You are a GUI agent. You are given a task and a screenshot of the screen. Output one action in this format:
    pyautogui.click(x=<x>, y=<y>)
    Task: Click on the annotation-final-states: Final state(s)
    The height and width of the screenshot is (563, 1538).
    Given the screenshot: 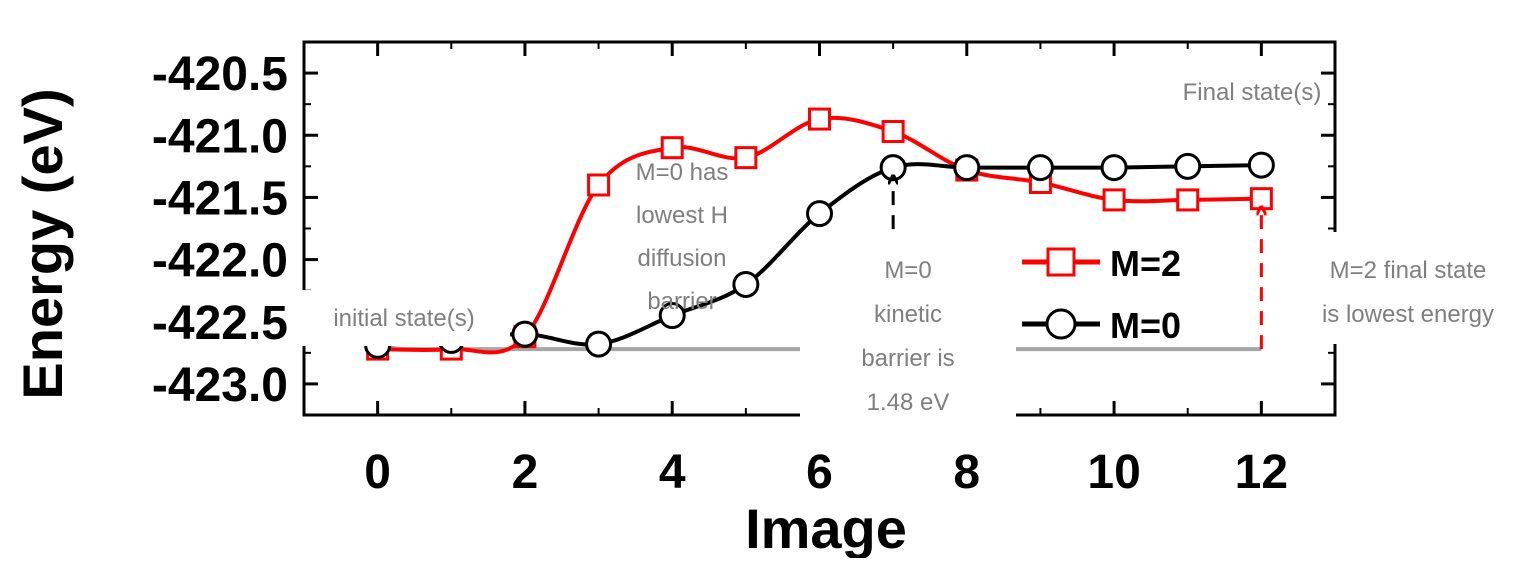 What is the action you would take?
    pyautogui.click(x=1252, y=92)
    